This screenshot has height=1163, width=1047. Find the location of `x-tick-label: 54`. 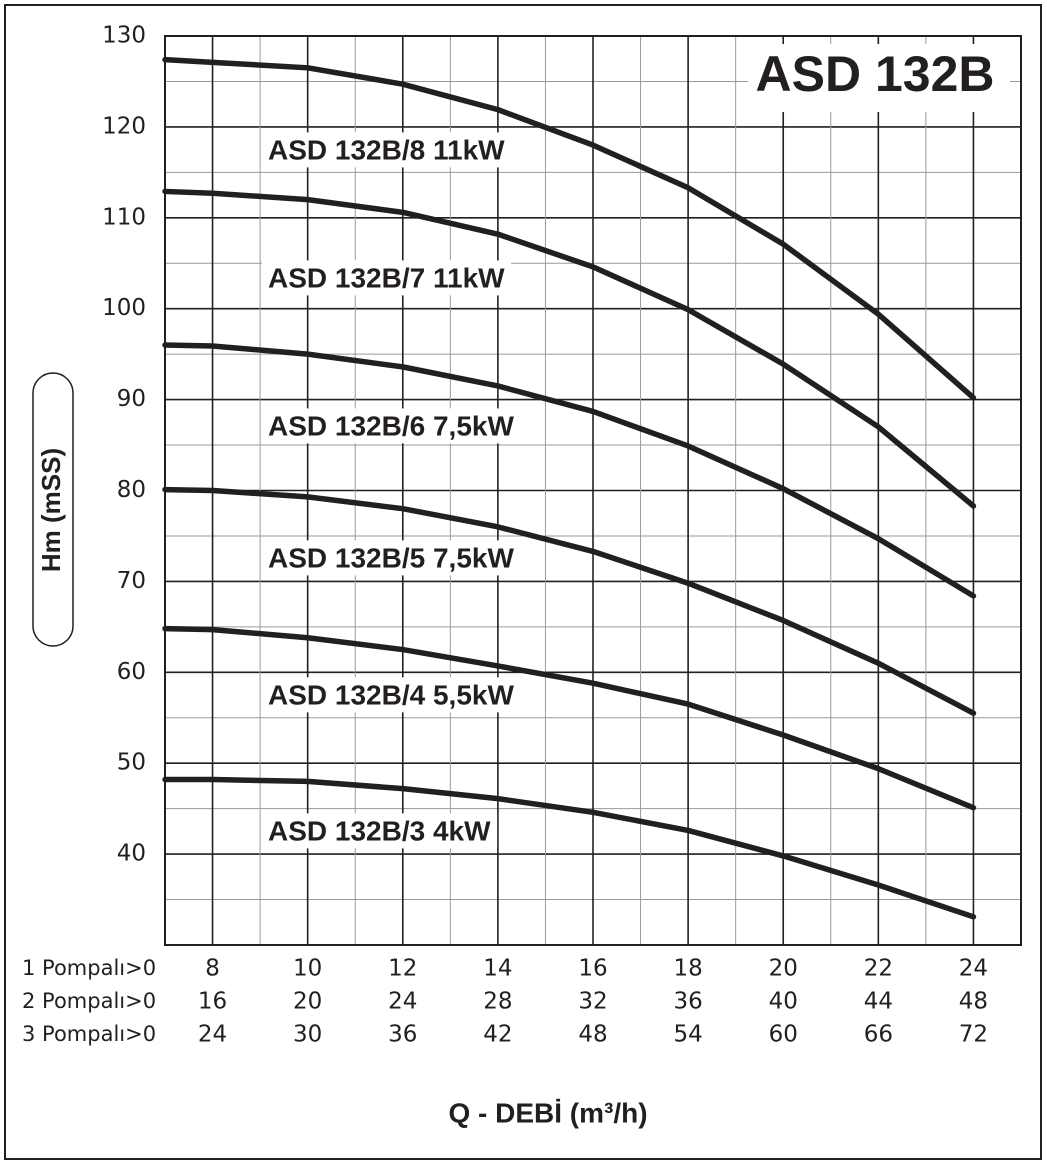

x-tick-label: 54 is located at coordinates (687, 1035).